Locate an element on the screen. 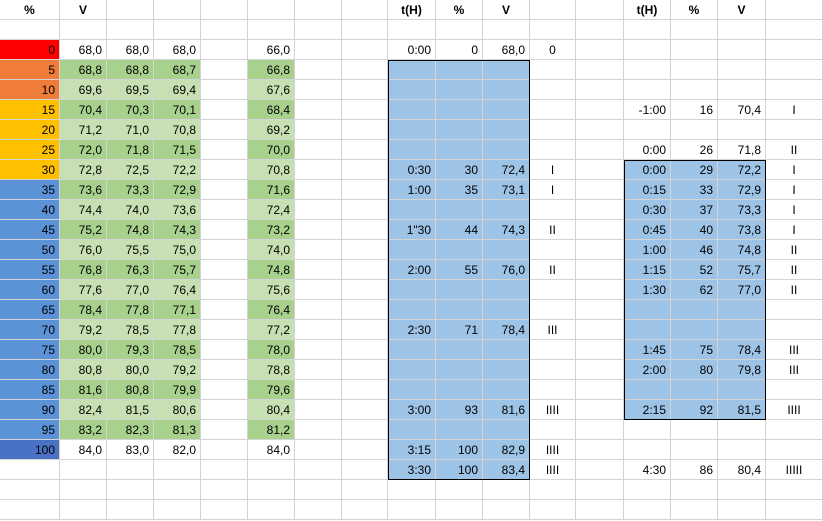 Image resolution: width=823 pixels, height=521 pixels. marker-cell: IIII is located at coordinates (553, 450).